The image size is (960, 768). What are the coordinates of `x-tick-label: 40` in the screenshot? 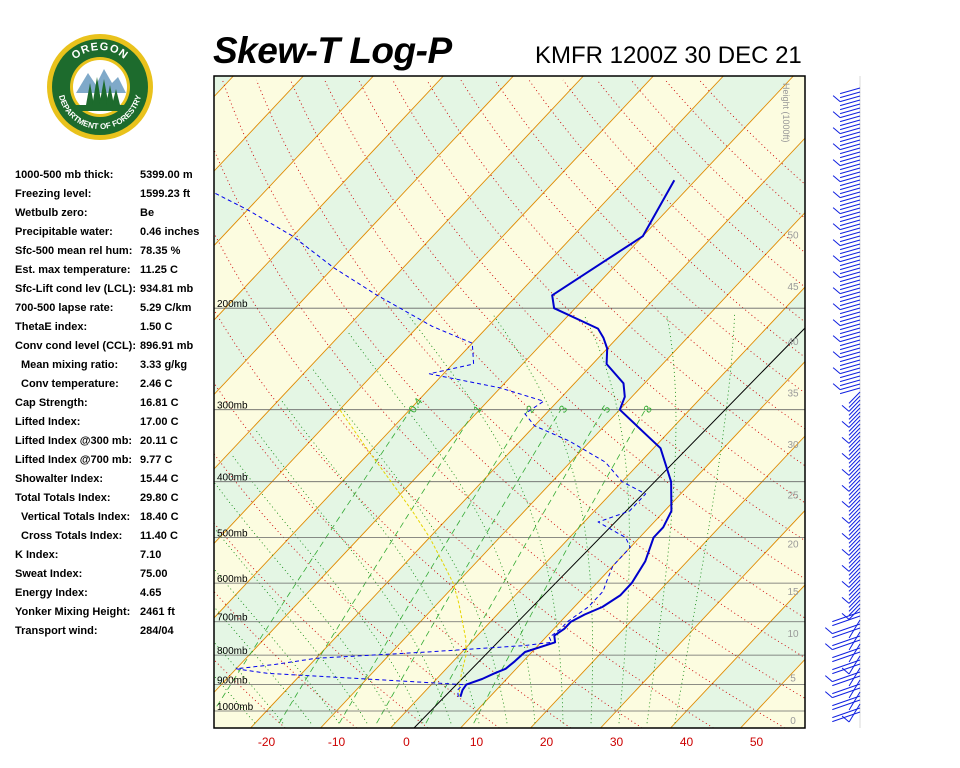 It's located at (687, 742).